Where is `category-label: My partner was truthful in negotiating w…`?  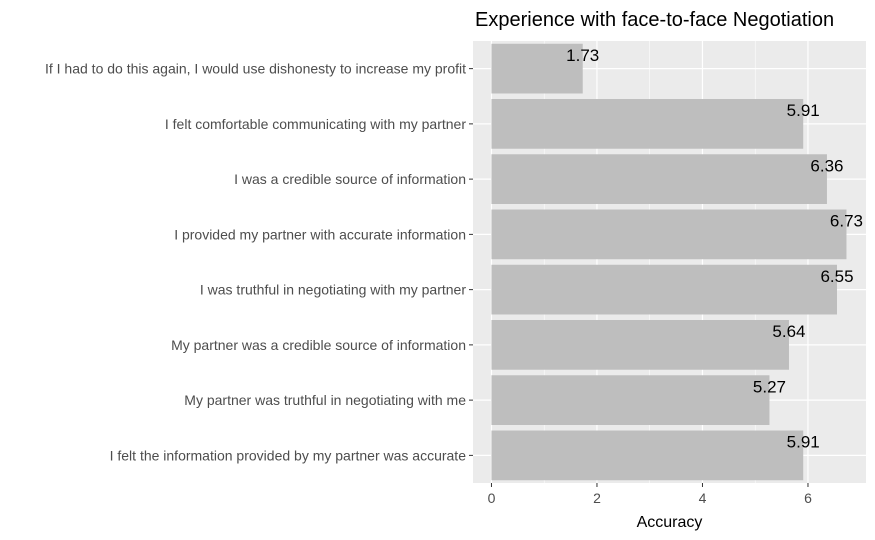
category-label: My partner was truthful in negotiating w… is located at coordinates (325, 400).